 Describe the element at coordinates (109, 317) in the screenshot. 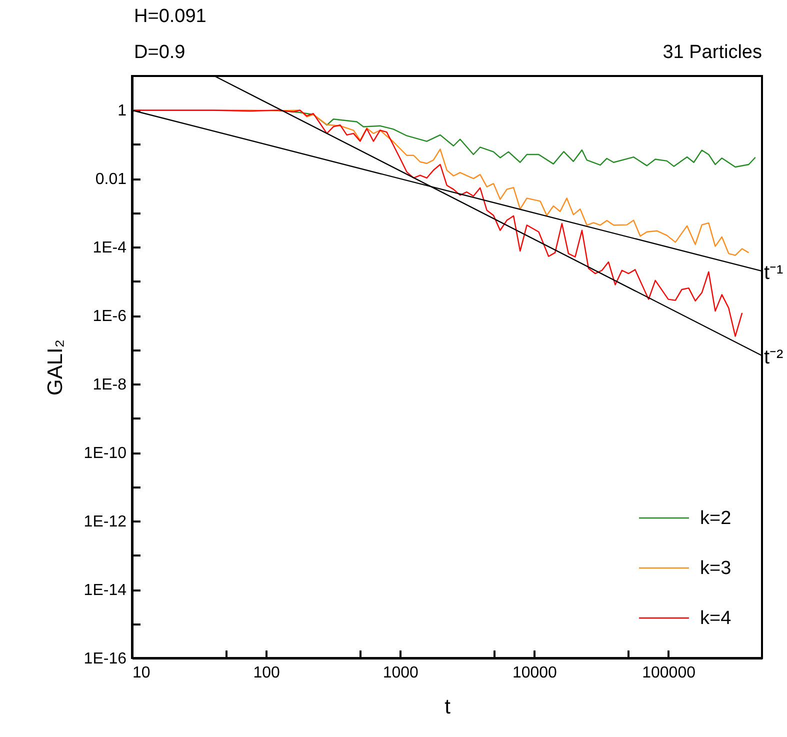

I see `y-tick-label: 1E-6` at that location.